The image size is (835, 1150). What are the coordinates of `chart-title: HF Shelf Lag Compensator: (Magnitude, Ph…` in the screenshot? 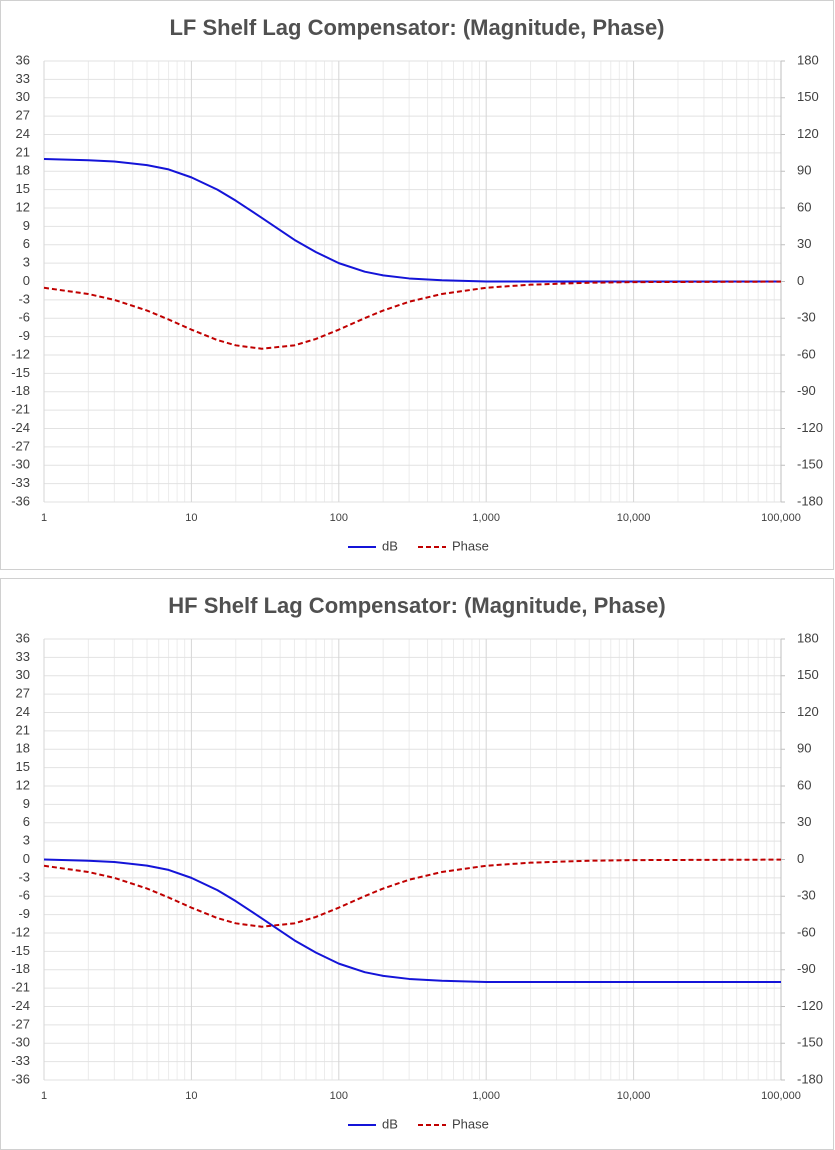 It's located at (416, 605).